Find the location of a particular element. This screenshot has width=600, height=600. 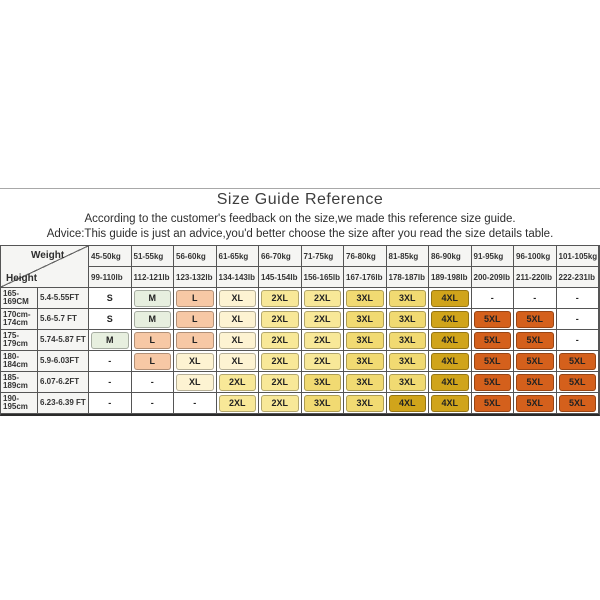

weight-lb-header: 134-143lb is located at coordinates (237, 277).